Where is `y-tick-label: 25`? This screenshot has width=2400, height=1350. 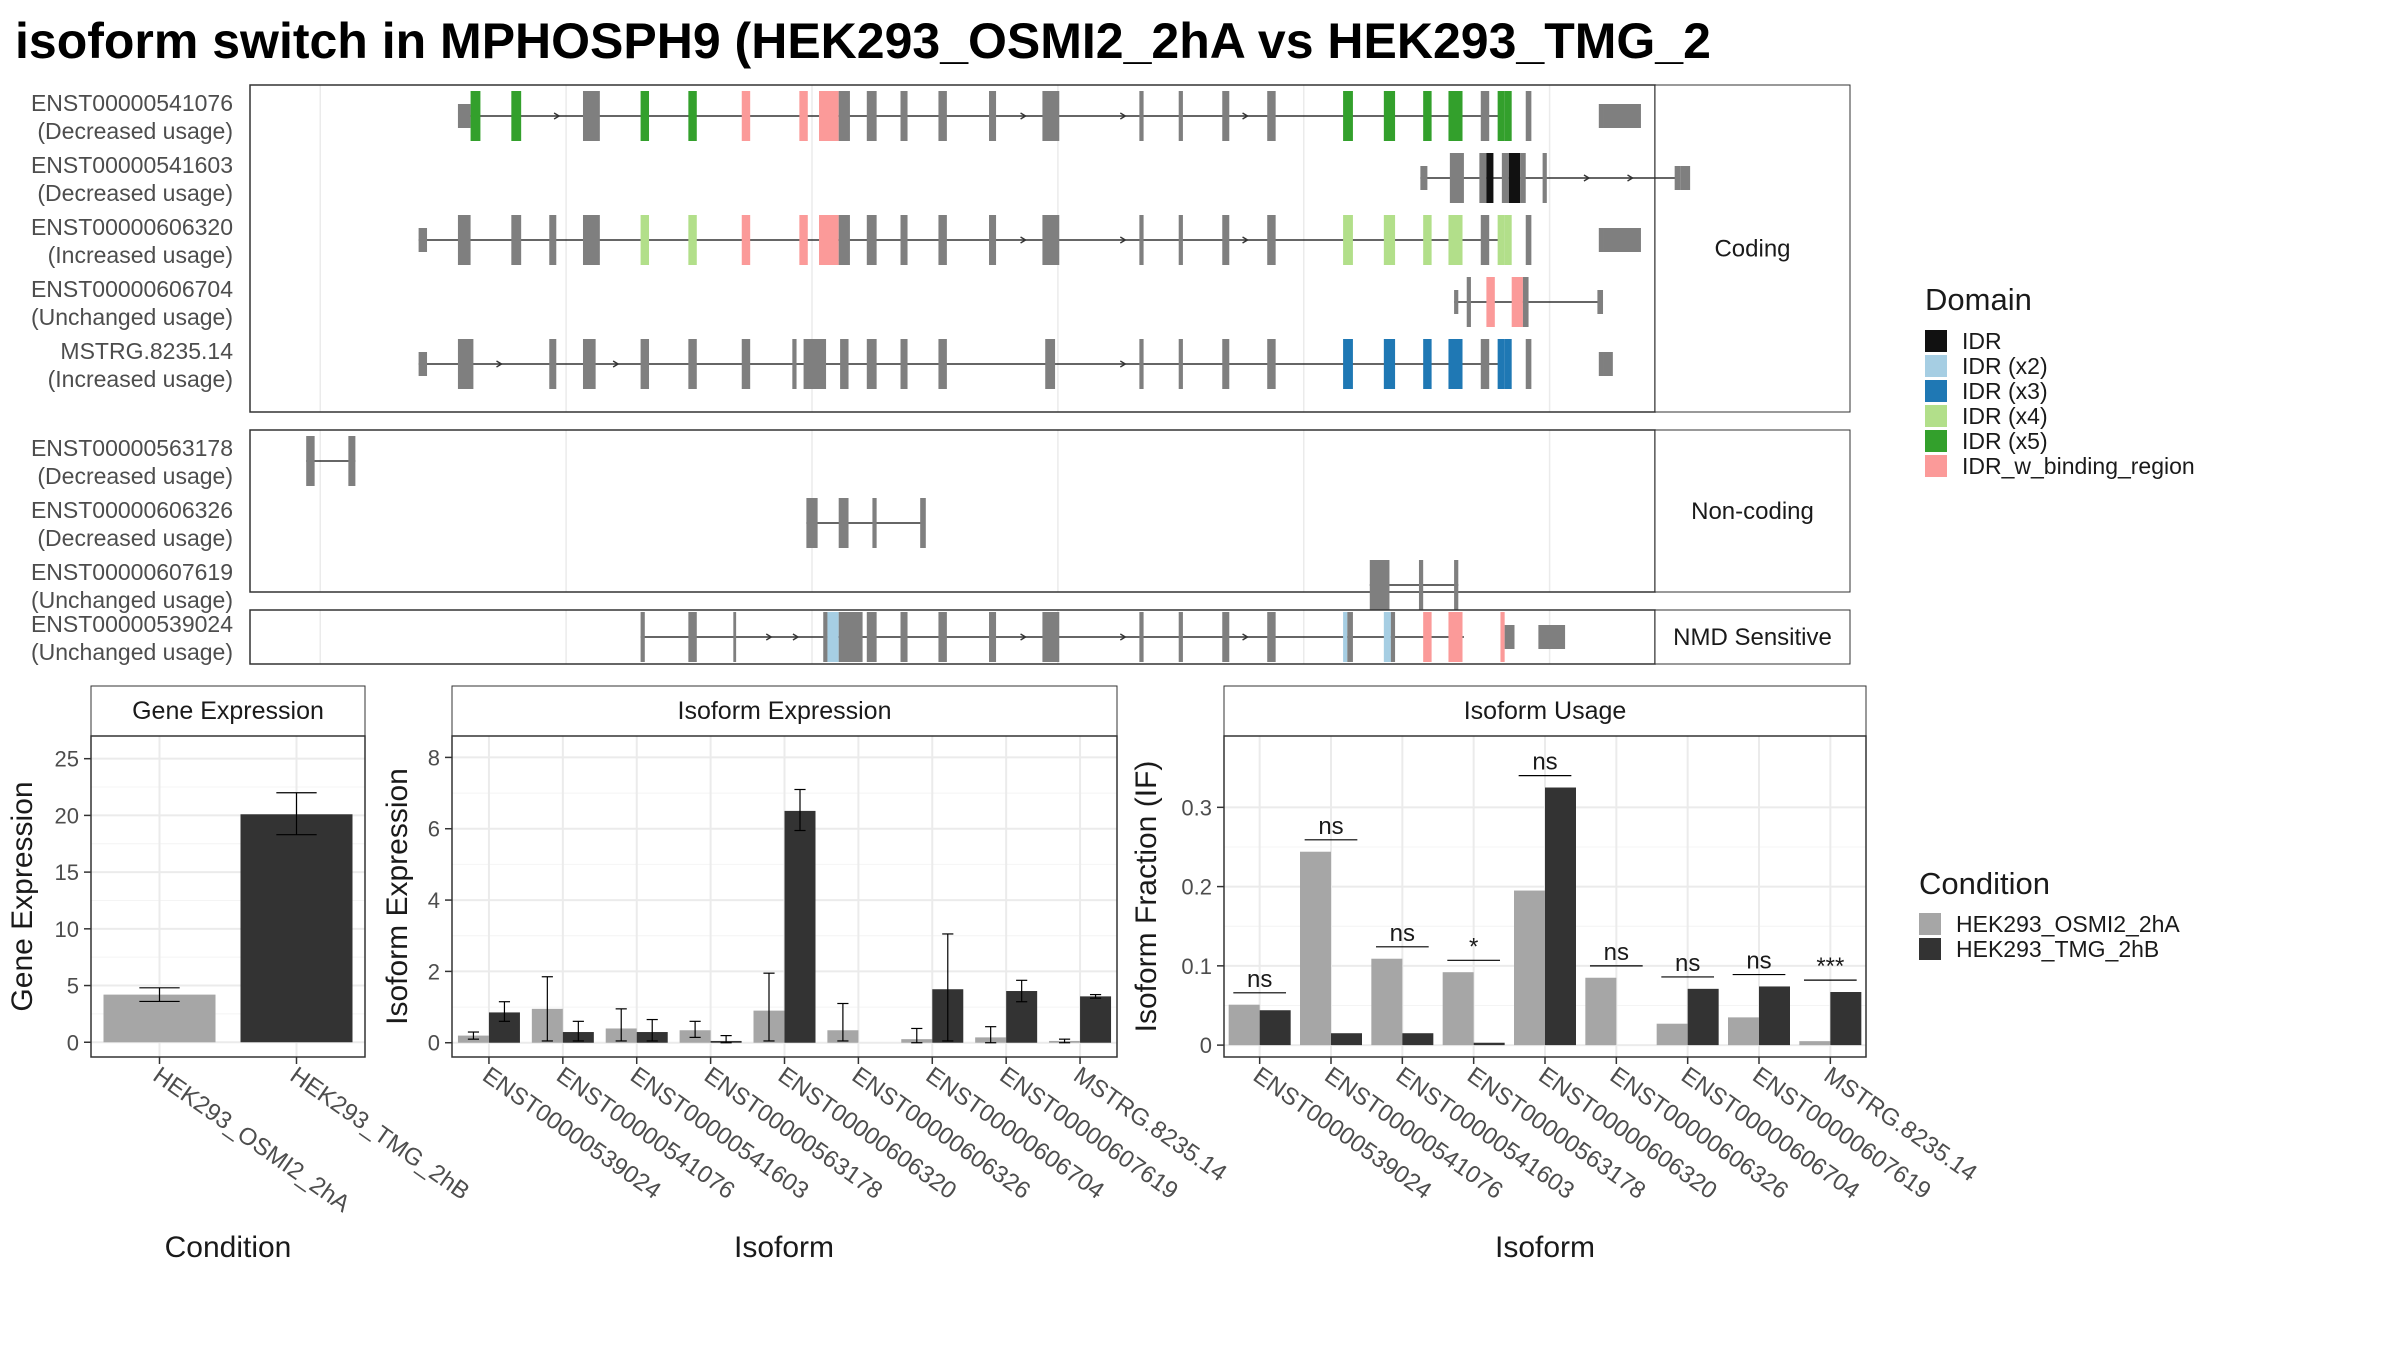 y-tick-label: 25 is located at coordinates (67, 759).